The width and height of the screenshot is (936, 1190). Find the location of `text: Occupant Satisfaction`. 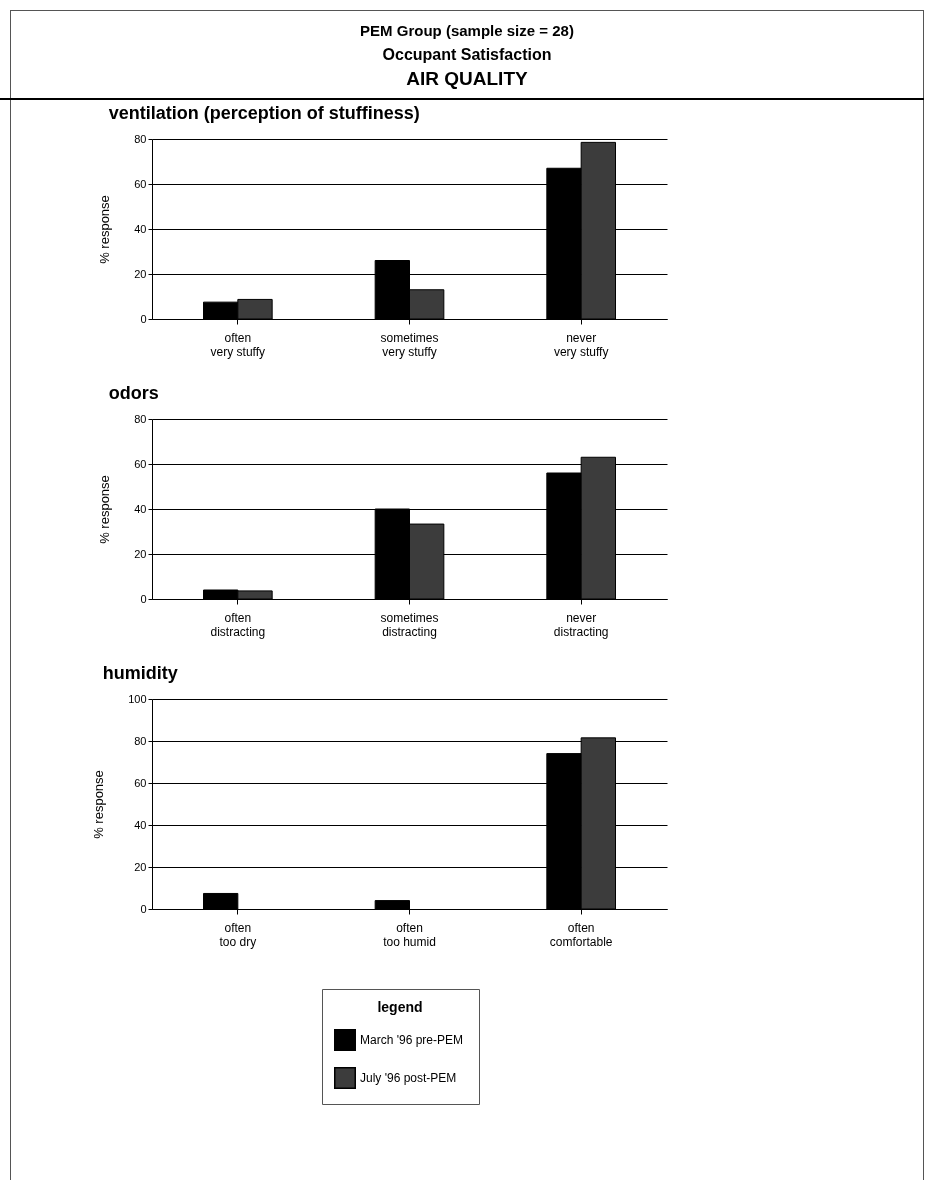

text: Occupant Satisfaction is located at coordinates (467, 55).